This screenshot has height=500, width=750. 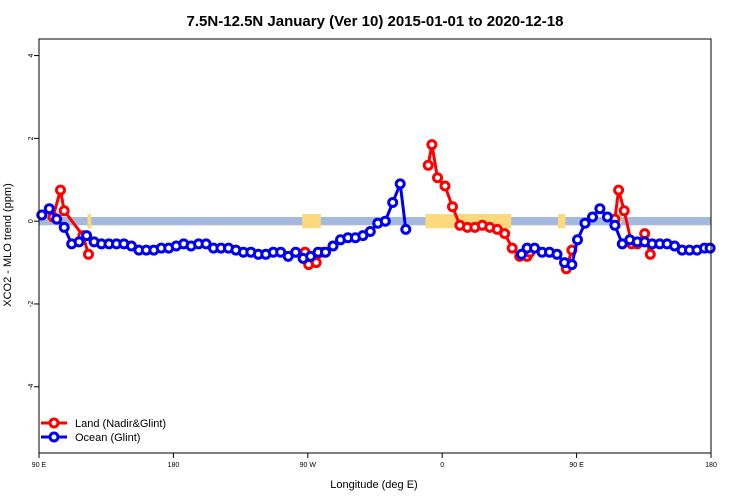 What do you see at coordinates (120, 424) in the screenshot?
I see `legend-land-label: Land (Nadir&Glint)` at bounding box center [120, 424].